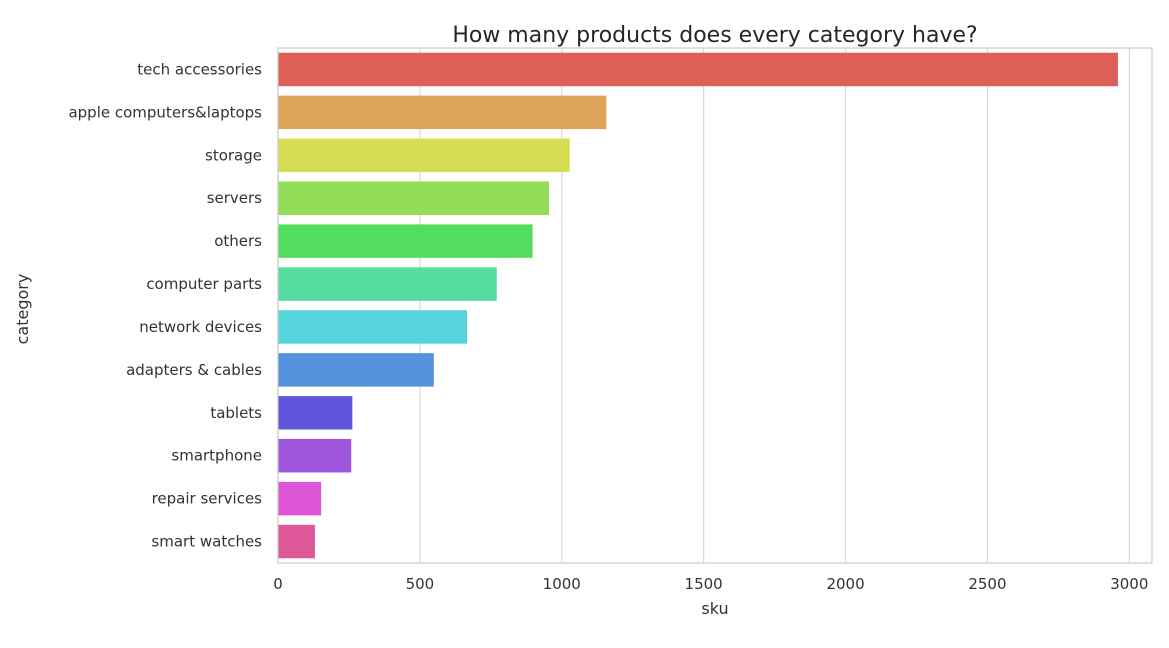  Describe the element at coordinates (714, 608) in the screenshot. I see `x-axis-label: sku` at that location.